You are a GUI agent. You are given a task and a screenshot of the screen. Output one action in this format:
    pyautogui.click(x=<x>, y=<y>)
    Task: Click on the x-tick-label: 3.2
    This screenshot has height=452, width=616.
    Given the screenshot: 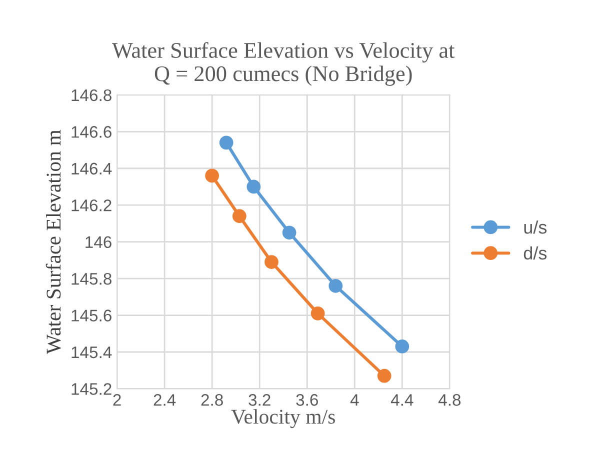 What is the action you would take?
    pyautogui.click(x=259, y=400)
    